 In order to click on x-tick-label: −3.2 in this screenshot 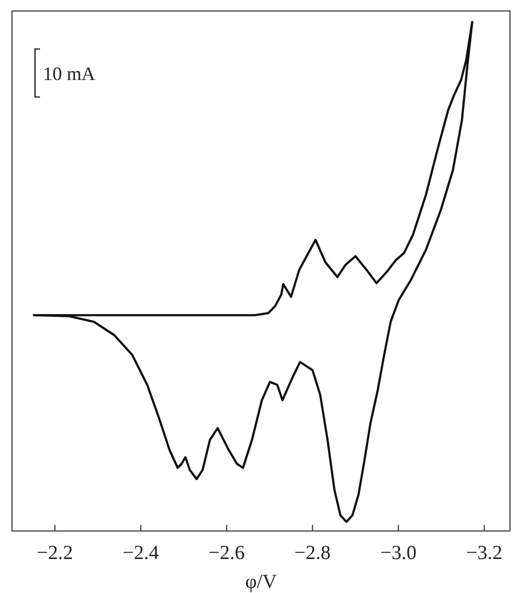, I will do `click(484, 553)`.